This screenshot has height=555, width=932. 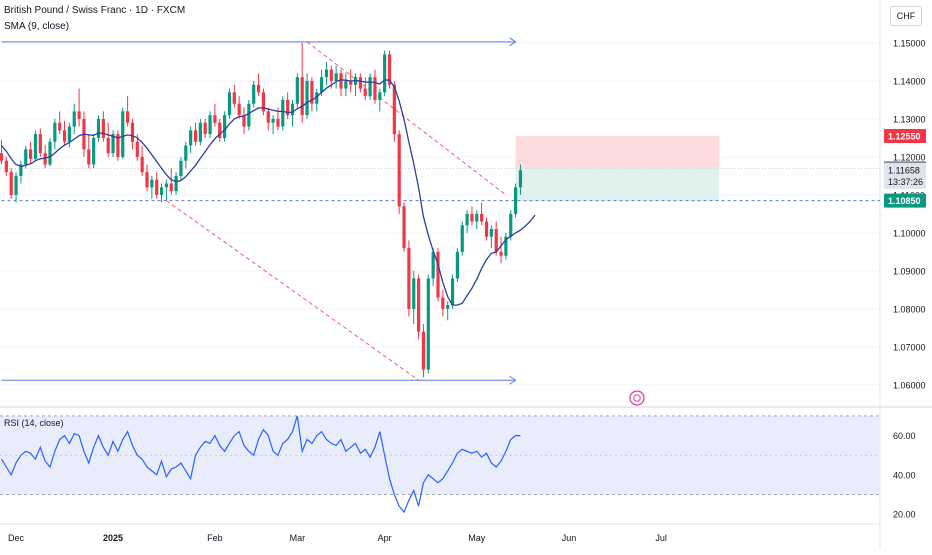 I want to click on price-tick-label: 1.10000, so click(x=909, y=233).